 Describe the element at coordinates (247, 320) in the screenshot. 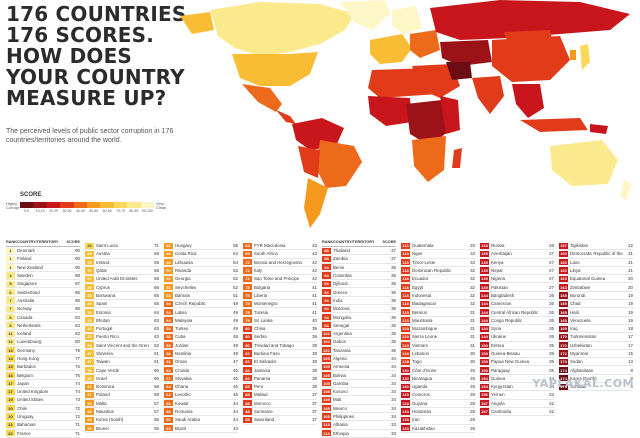

I see `rank-badge: 79` at that location.